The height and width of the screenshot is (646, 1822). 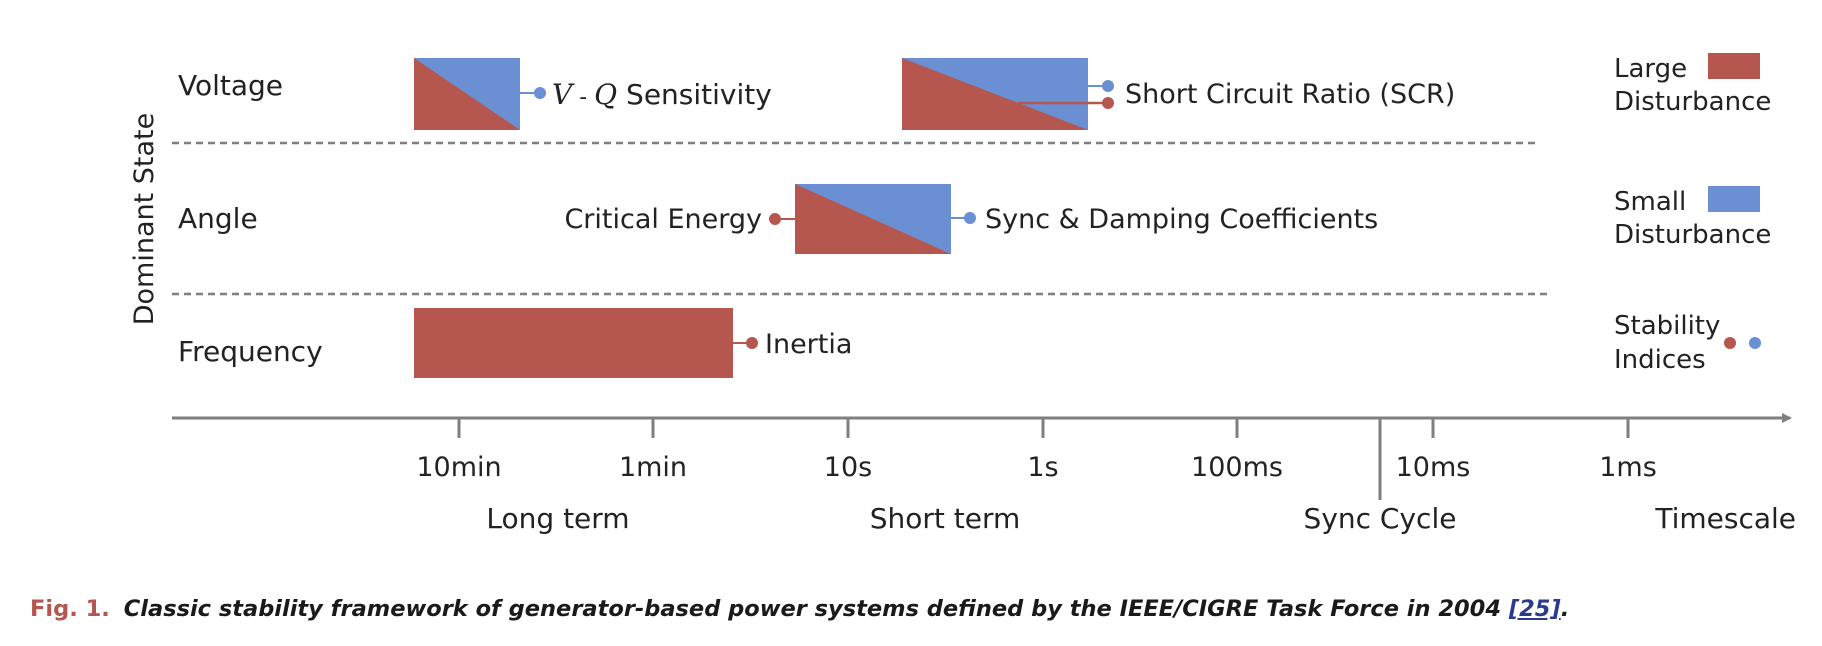 I want to click on caption-end: ., so click(x=1565, y=609).